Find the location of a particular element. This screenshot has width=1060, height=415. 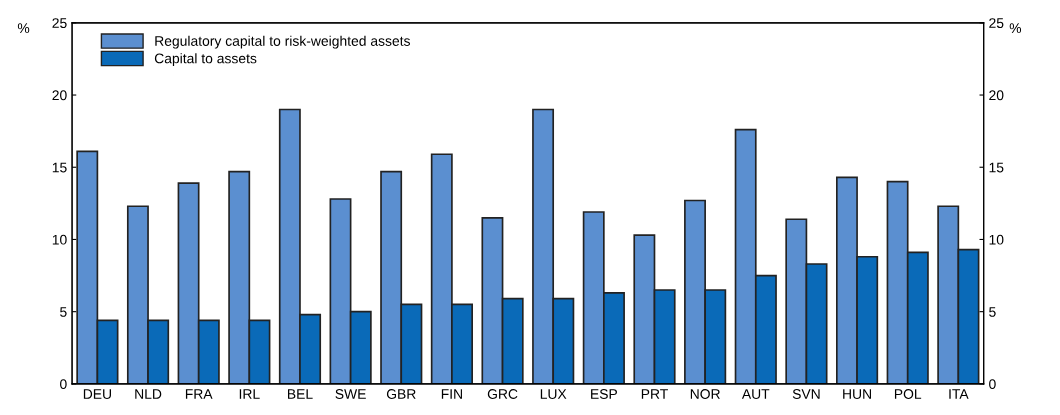

y-tick-label: 0 is located at coordinates (63, 384).